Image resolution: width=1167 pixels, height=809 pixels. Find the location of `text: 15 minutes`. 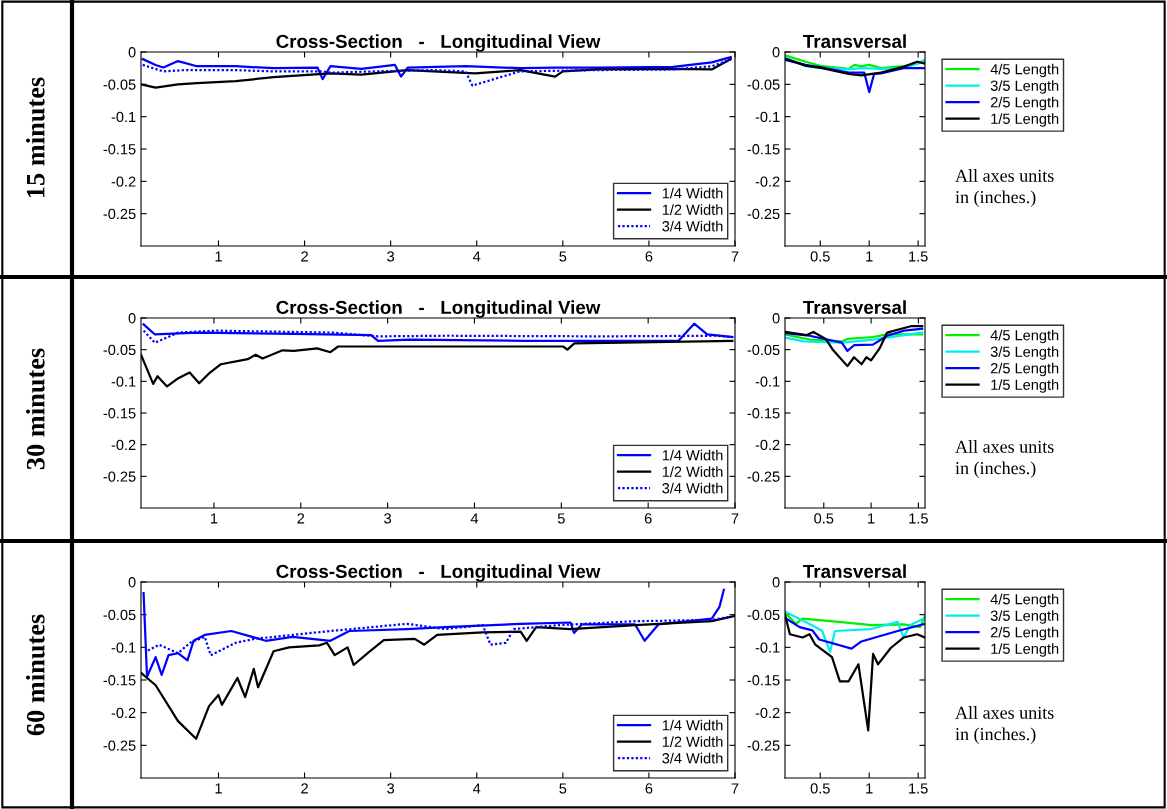

text: 15 minutes is located at coordinates (35, 137).